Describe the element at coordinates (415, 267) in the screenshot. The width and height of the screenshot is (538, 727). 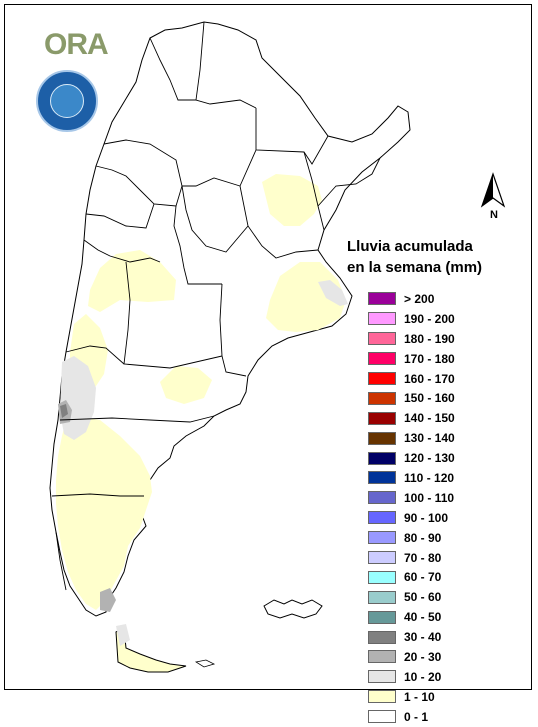
I see `legend-title-line2: en la semana (mm)` at that location.